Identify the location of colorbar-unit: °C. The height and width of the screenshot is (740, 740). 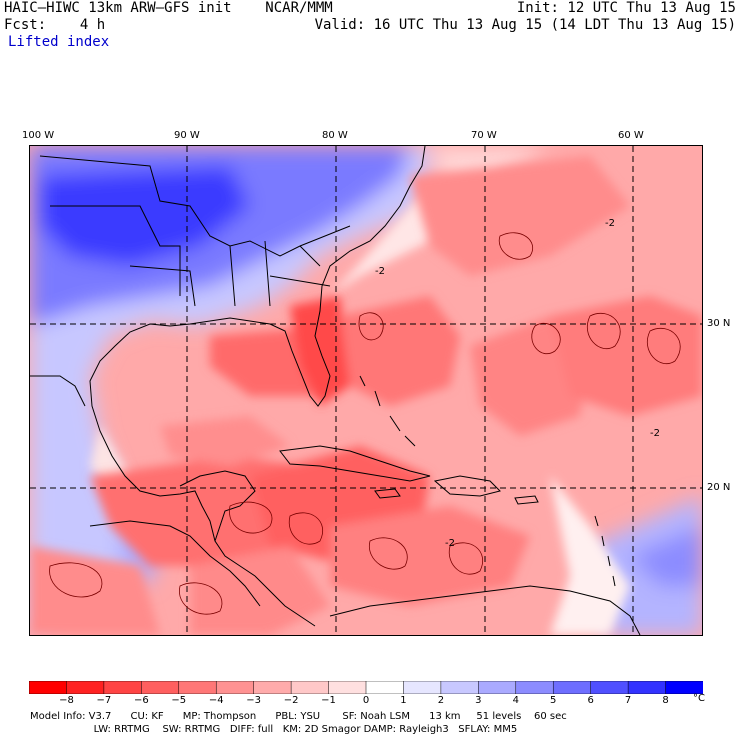
(699, 698).